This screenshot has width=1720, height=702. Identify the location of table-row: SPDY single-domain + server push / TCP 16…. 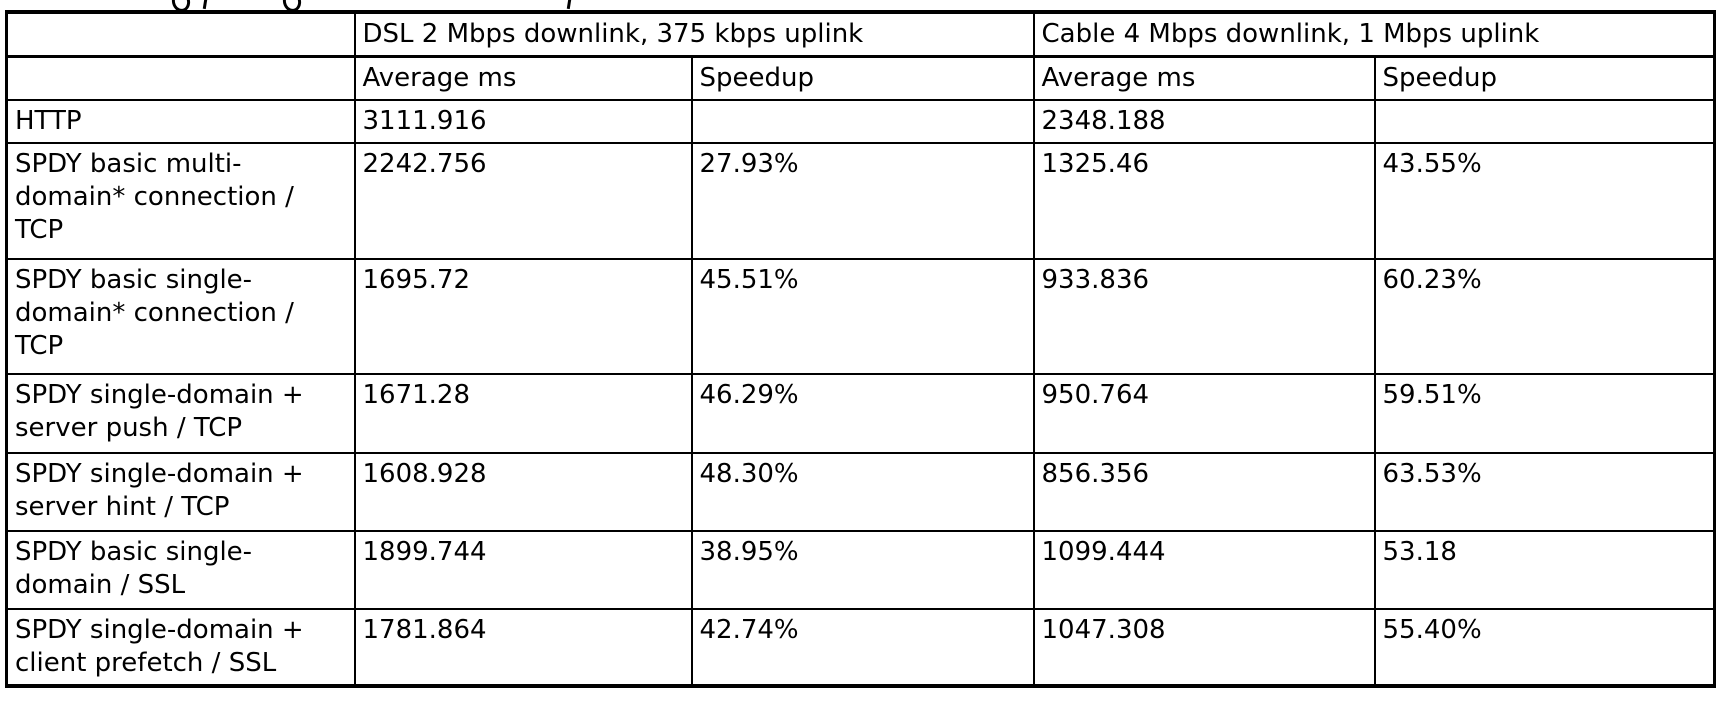
(860, 413).